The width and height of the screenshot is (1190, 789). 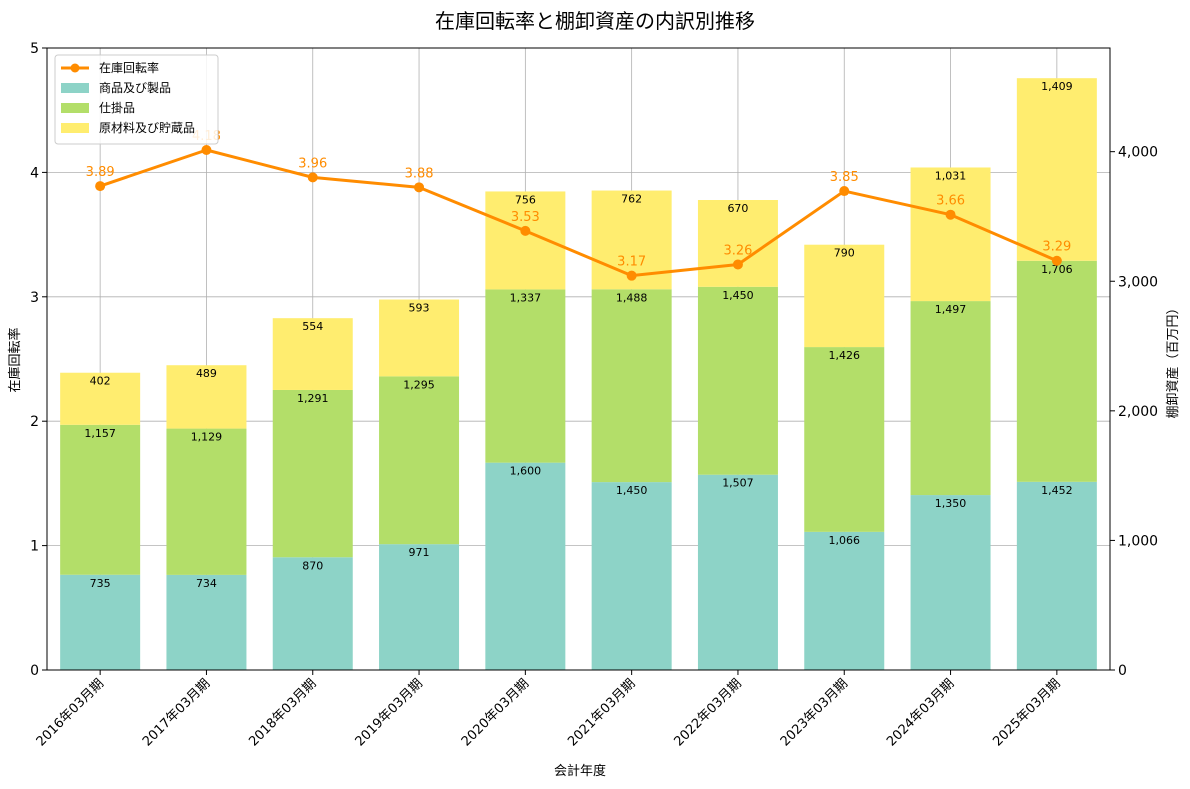 I want to click on y-axis-label-right: 棚卸資産（百万円）, so click(x=1173, y=359).